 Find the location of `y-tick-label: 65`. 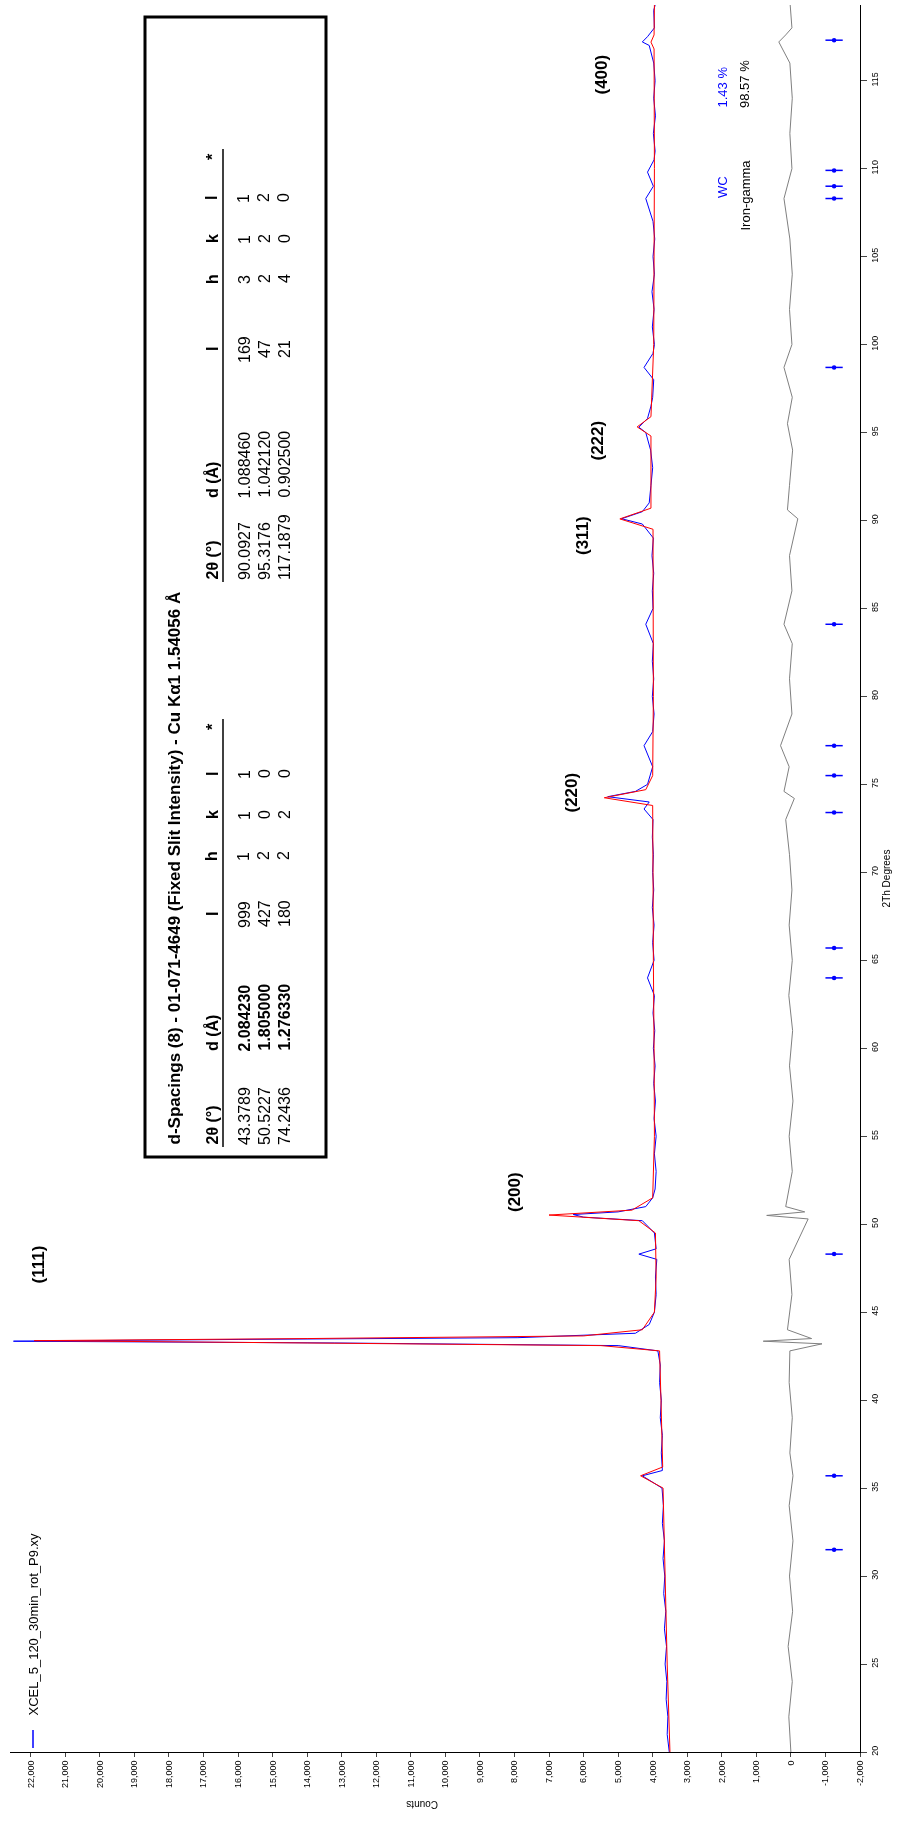

y-tick-label: 65 is located at coordinates (874, 958).